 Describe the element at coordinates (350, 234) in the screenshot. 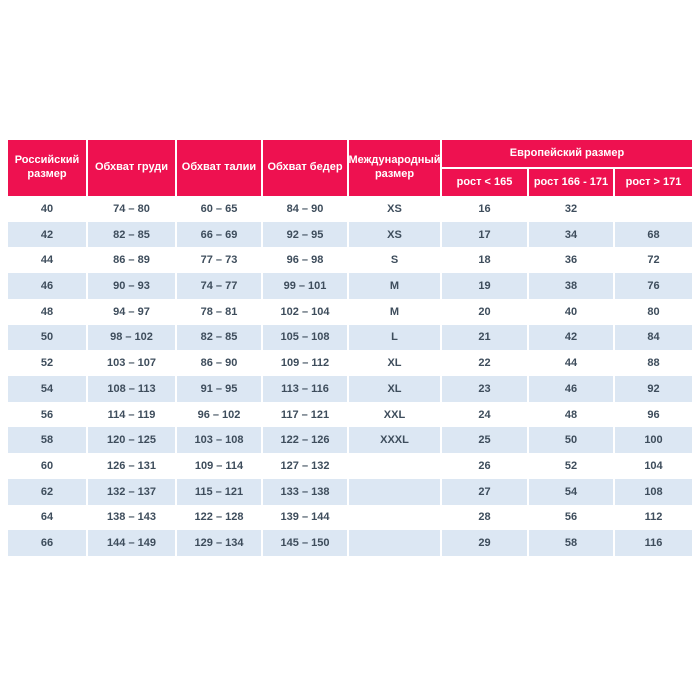

I see `table-row: 42 82 – 85 66 – 69 92 – 95 XS 17 34 68` at that location.